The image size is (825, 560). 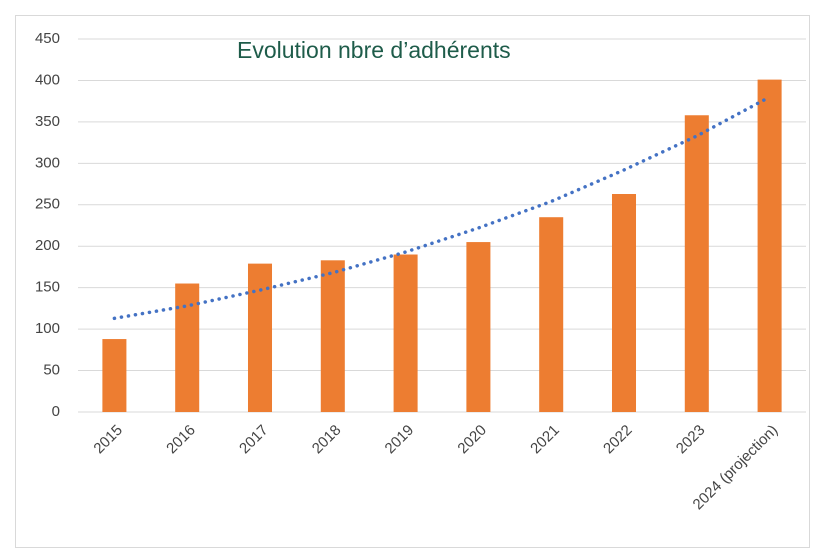 I want to click on y-tick-label: 450, so click(x=47, y=38).